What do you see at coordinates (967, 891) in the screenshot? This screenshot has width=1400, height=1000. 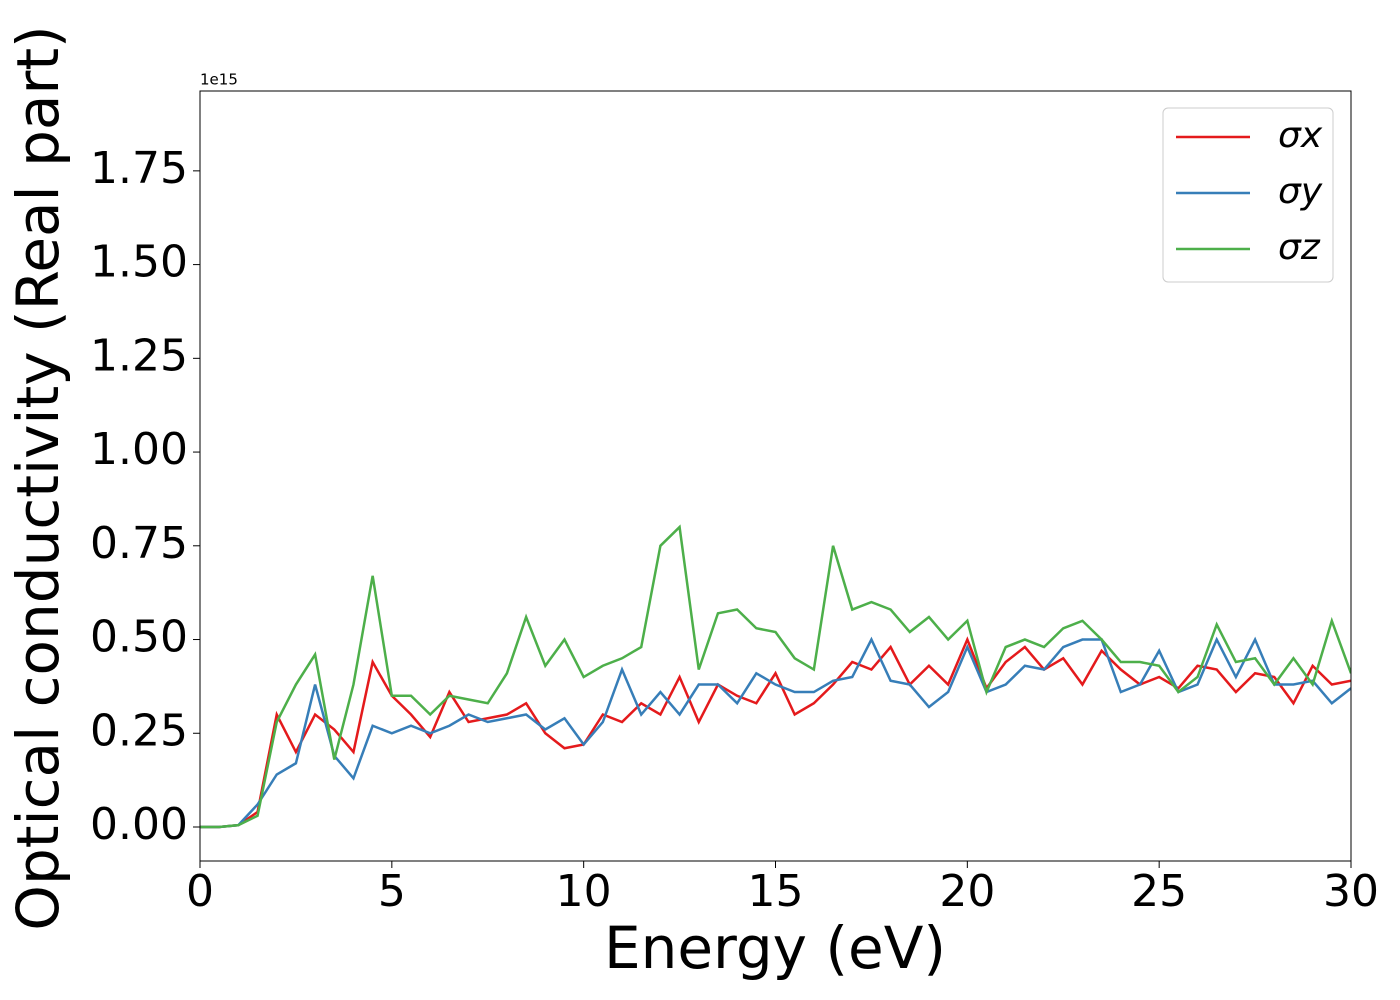 I see `x-tick-label: 20` at bounding box center [967, 891].